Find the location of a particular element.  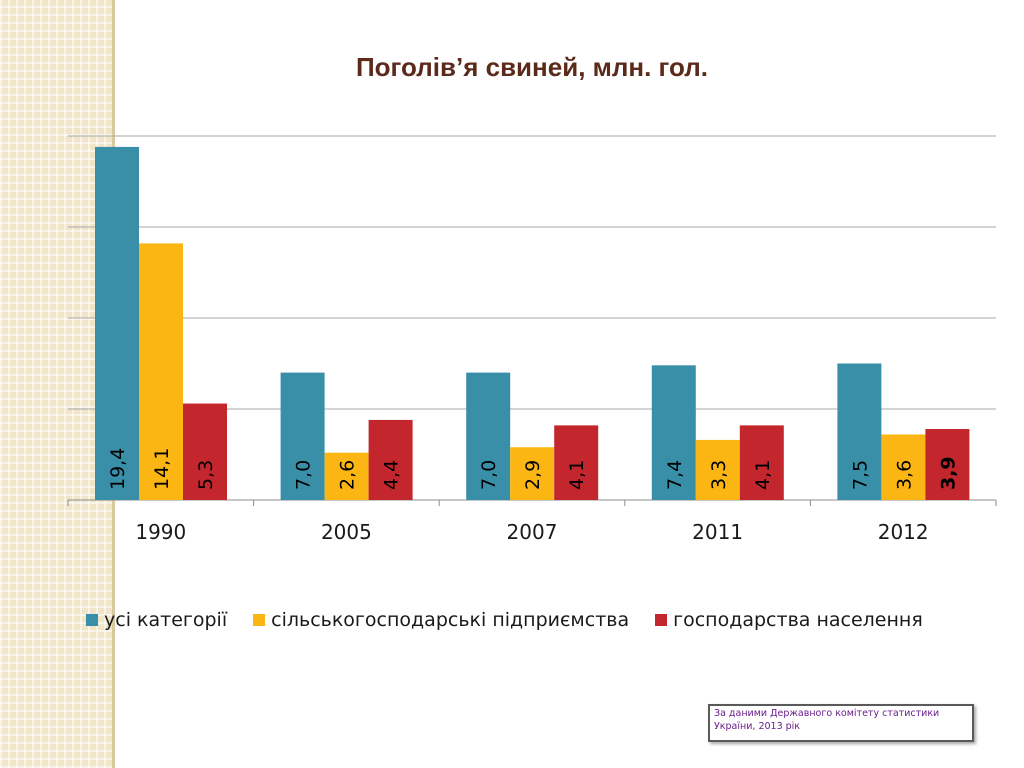

legend-swatch-red is located at coordinates (661, 620).